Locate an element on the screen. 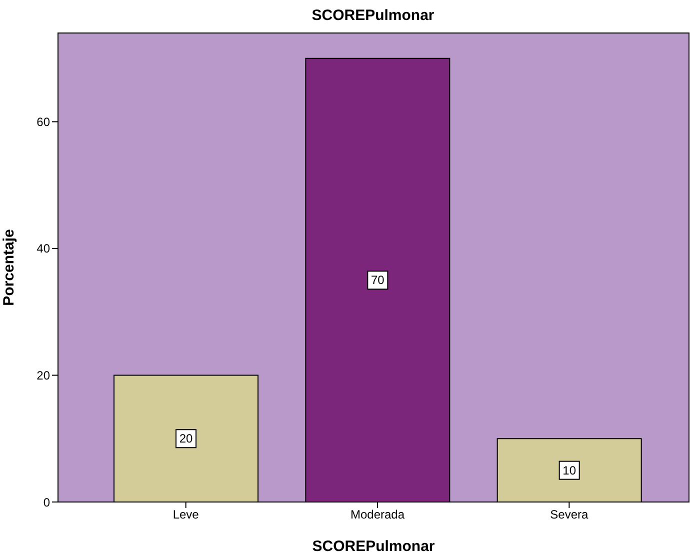 This screenshot has width=690, height=553. y-tick-label: 20 is located at coordinates (43, 375).